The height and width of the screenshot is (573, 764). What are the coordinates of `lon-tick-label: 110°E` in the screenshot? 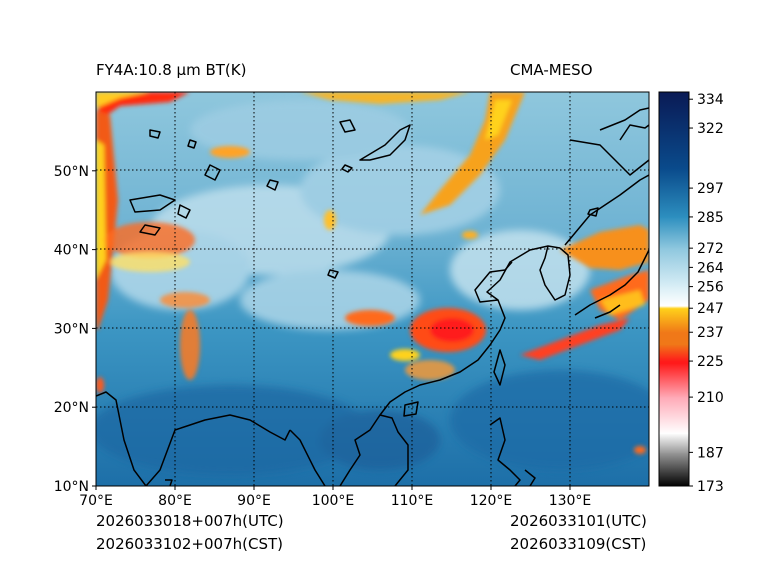 It's located at (412, 501).